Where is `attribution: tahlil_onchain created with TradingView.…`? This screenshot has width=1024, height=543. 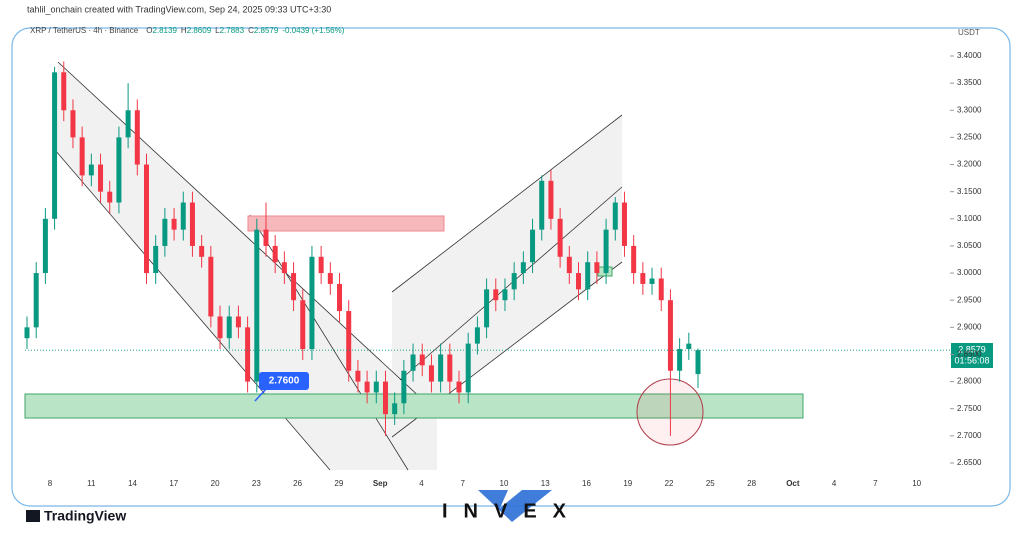
attribution: tahlil_onchain created with TradingView.… is located at coordinates (179, 9).